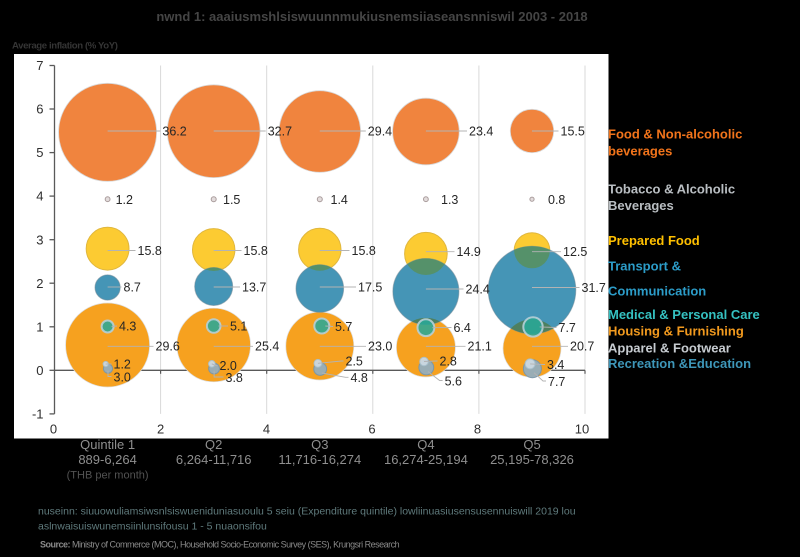 The image size is (800, 557). Describe the element at coordinates (65, 46) in the screenshot. I see `svg-text: Average inflation (% YoY)` at that location.